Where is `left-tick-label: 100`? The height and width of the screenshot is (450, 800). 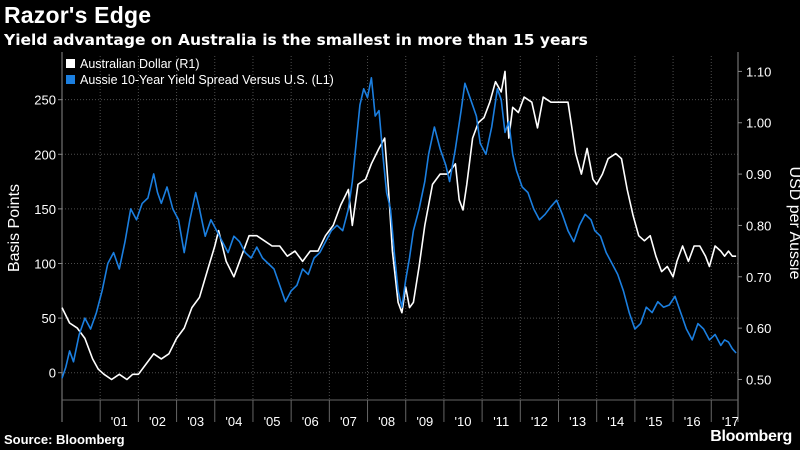
left-tick-label: 100 is located at coordinates (45, 263).